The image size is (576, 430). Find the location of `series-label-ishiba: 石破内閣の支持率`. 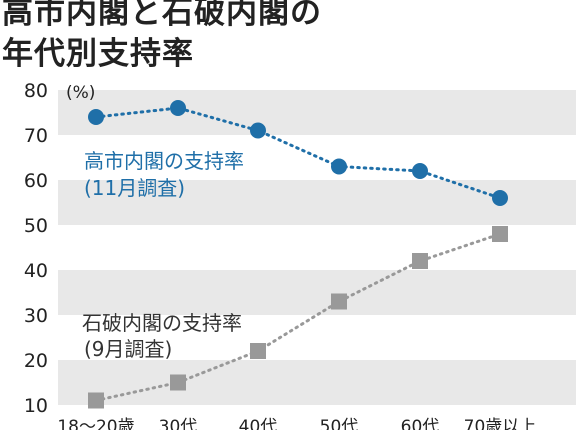

series-label-ishiba: 石破内閣の支持率 is located at coordinates (162, 323).